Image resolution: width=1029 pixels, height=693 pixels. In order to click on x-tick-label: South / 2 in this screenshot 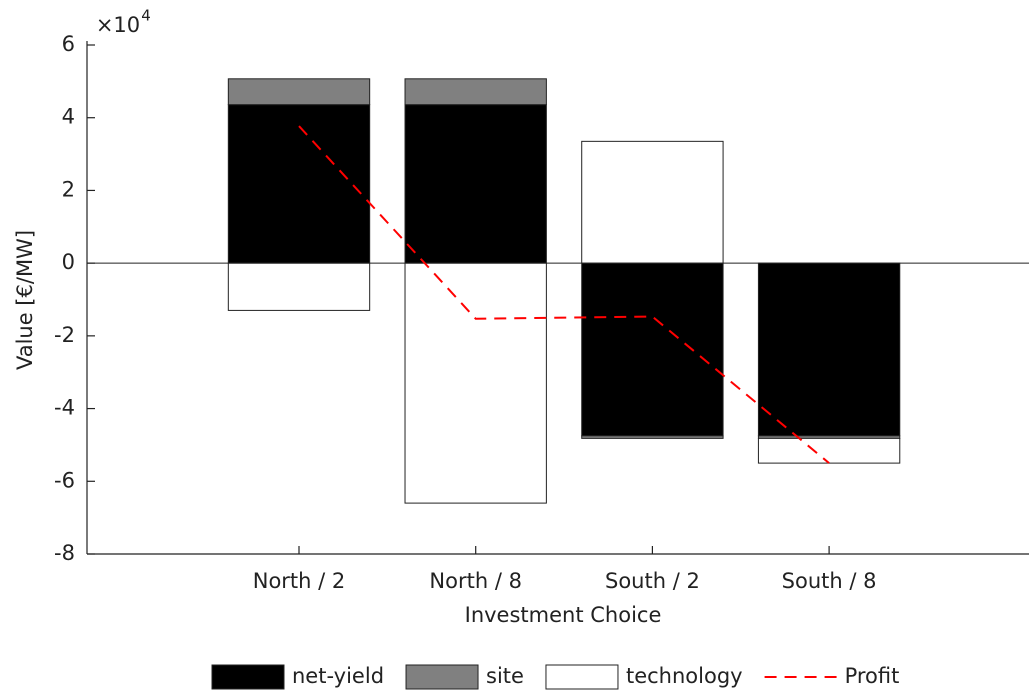, I will do `click(652, 581)`.